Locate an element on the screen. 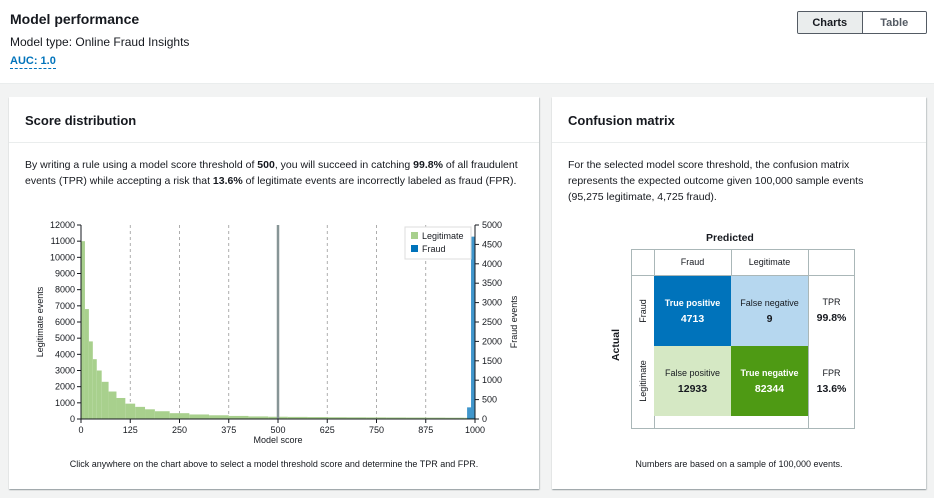 The image size is (934, 498). y-tick-label: 2000 is located at coordinates (65, 387).